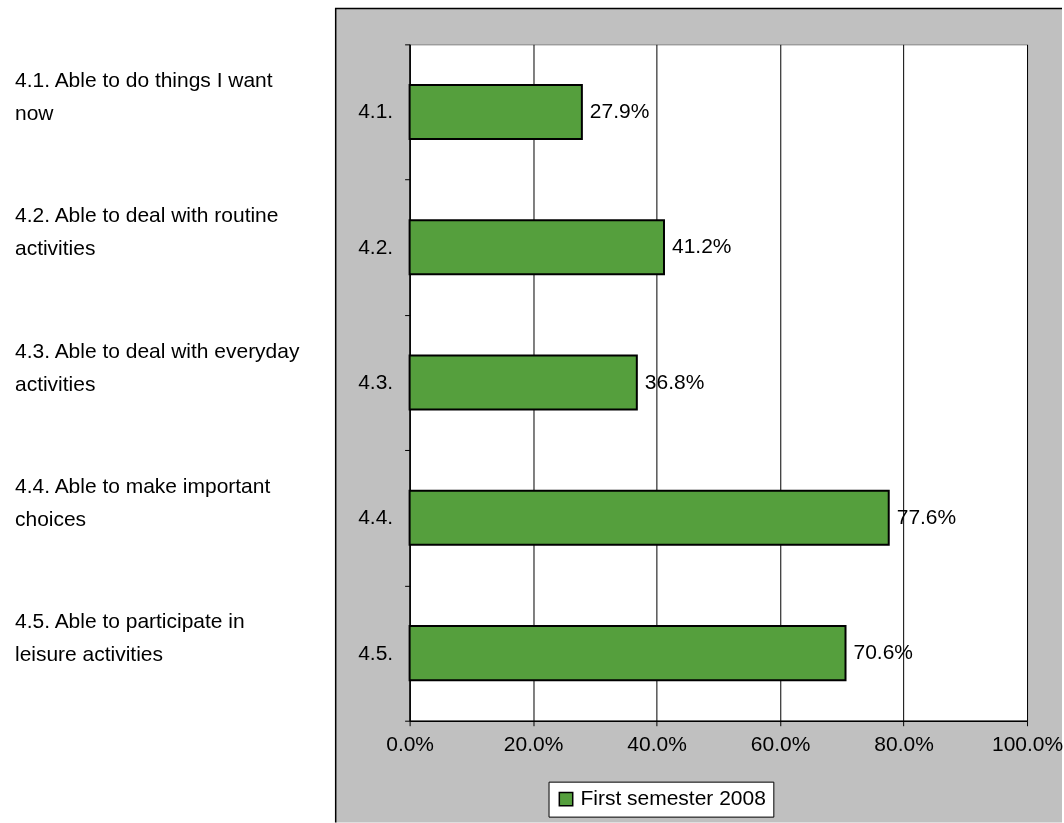 Image resolution: width=1064 pixels, height=823 pixels. Describe the element at coordinates (129, 637) in the screenshot. I see `text: 4.5. Able to participate in leisure activities` at that location.